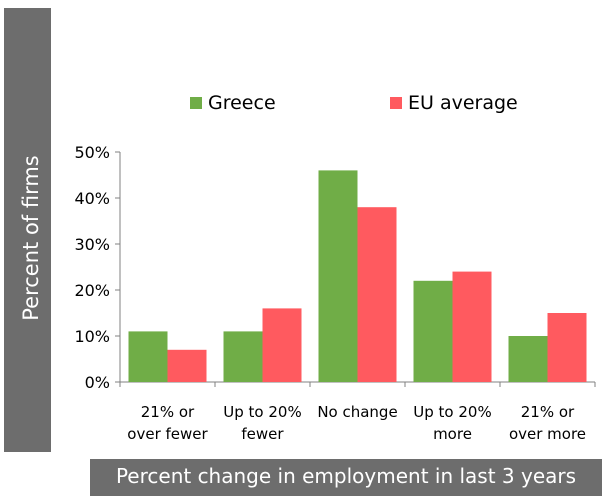 The image size is (606, 502). What do you see at coordinates (396, 103) in the screenshot?
I see `legend-swatch-eu-average` at bounding box center [396, 103].